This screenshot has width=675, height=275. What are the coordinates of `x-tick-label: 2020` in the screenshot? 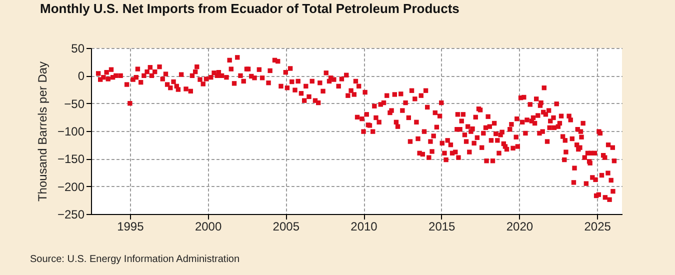 It's located at (520, 227).